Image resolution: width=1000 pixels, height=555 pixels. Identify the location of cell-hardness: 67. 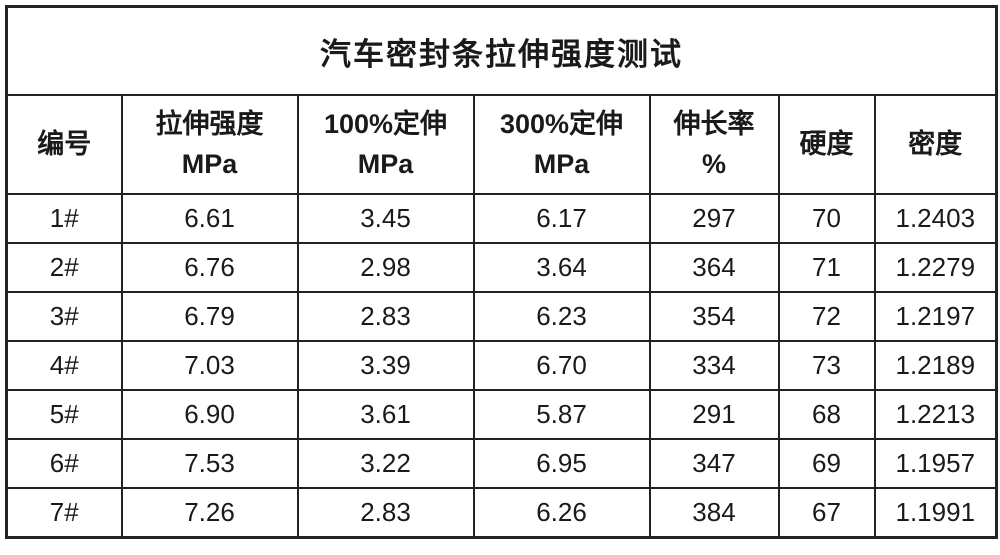
(826, 513).